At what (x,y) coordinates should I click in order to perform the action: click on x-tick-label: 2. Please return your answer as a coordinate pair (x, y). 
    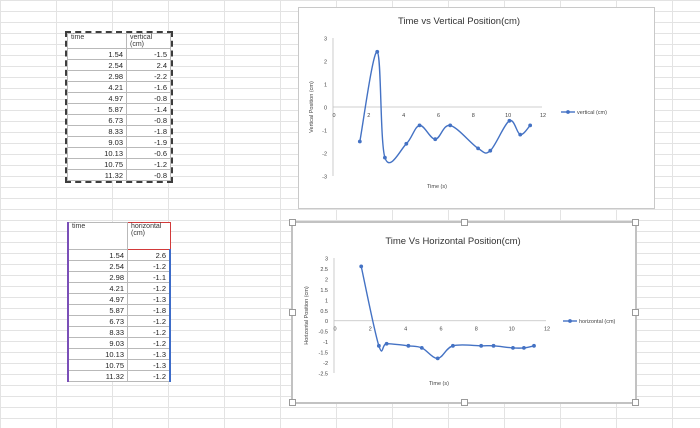
    Looking at the image, I should click on (370, 330).